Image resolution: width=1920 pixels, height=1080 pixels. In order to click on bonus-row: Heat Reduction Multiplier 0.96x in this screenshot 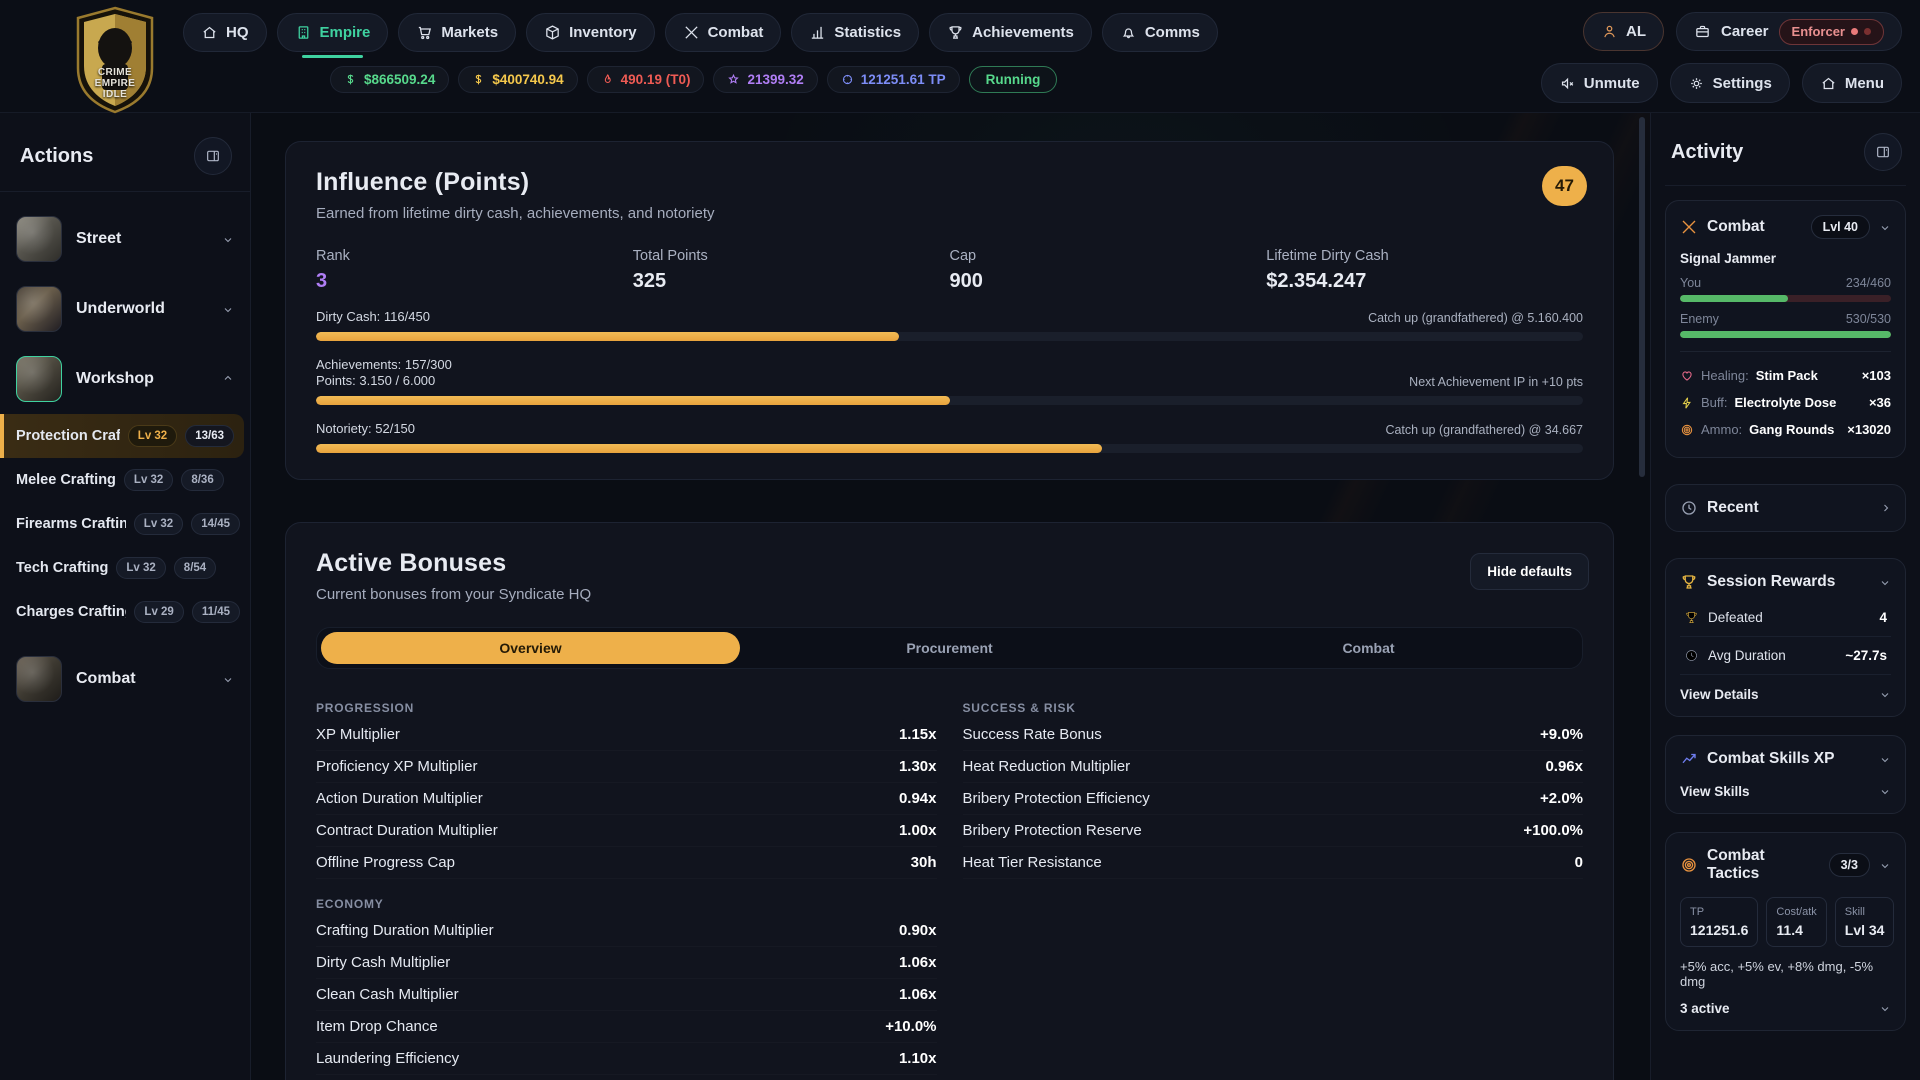, I will do `click(1273, 767)`.